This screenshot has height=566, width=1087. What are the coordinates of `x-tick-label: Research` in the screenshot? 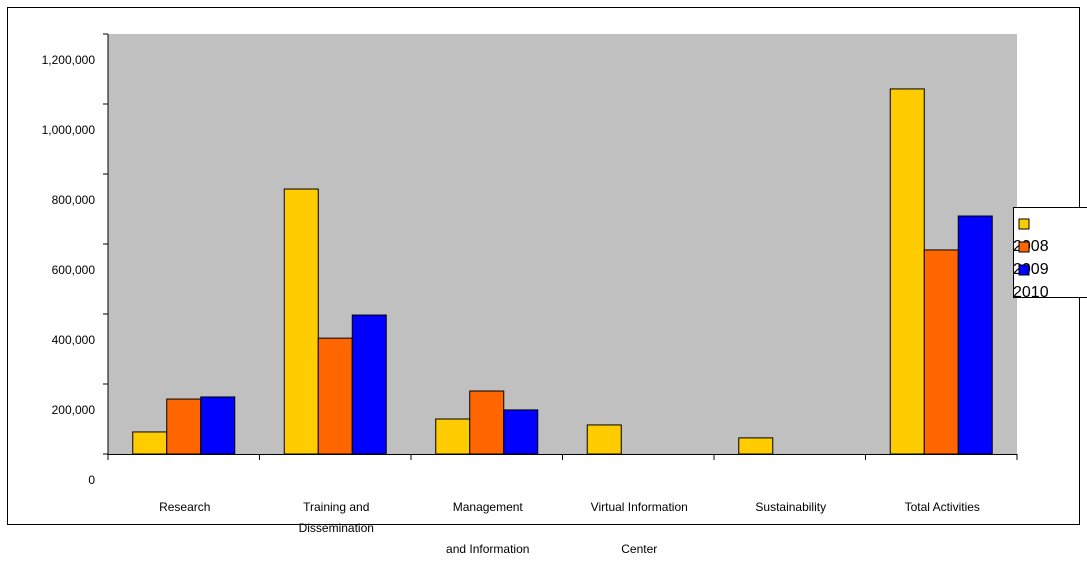 It's located at (184, 507).